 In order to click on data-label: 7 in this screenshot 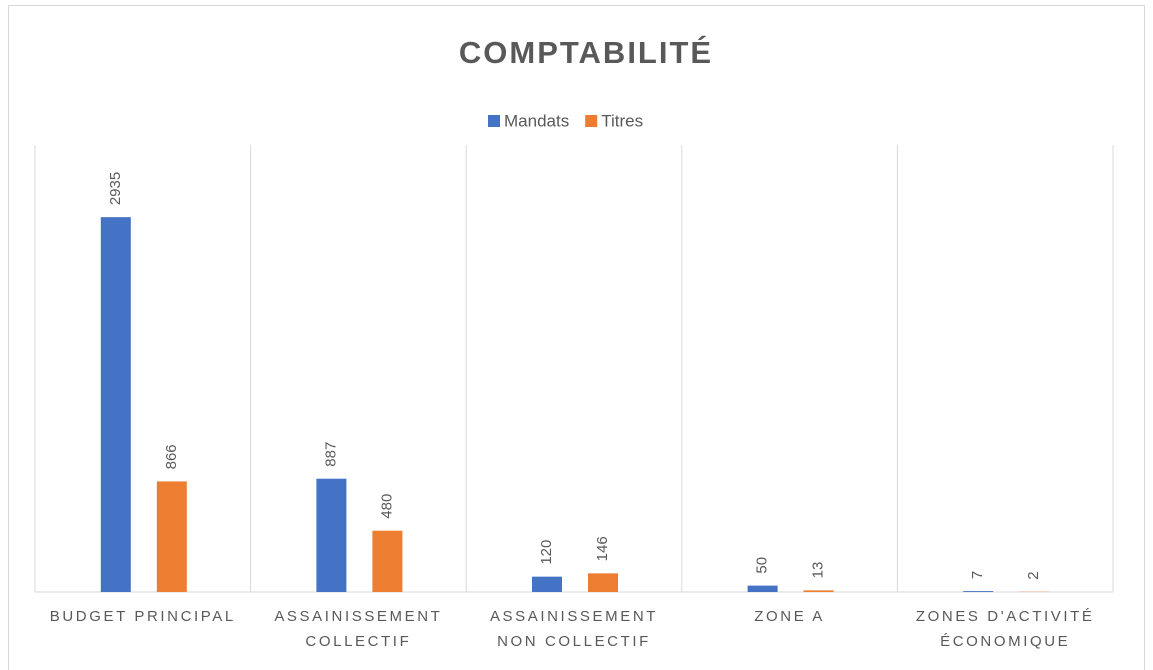, I will do `click(977, 575)`.